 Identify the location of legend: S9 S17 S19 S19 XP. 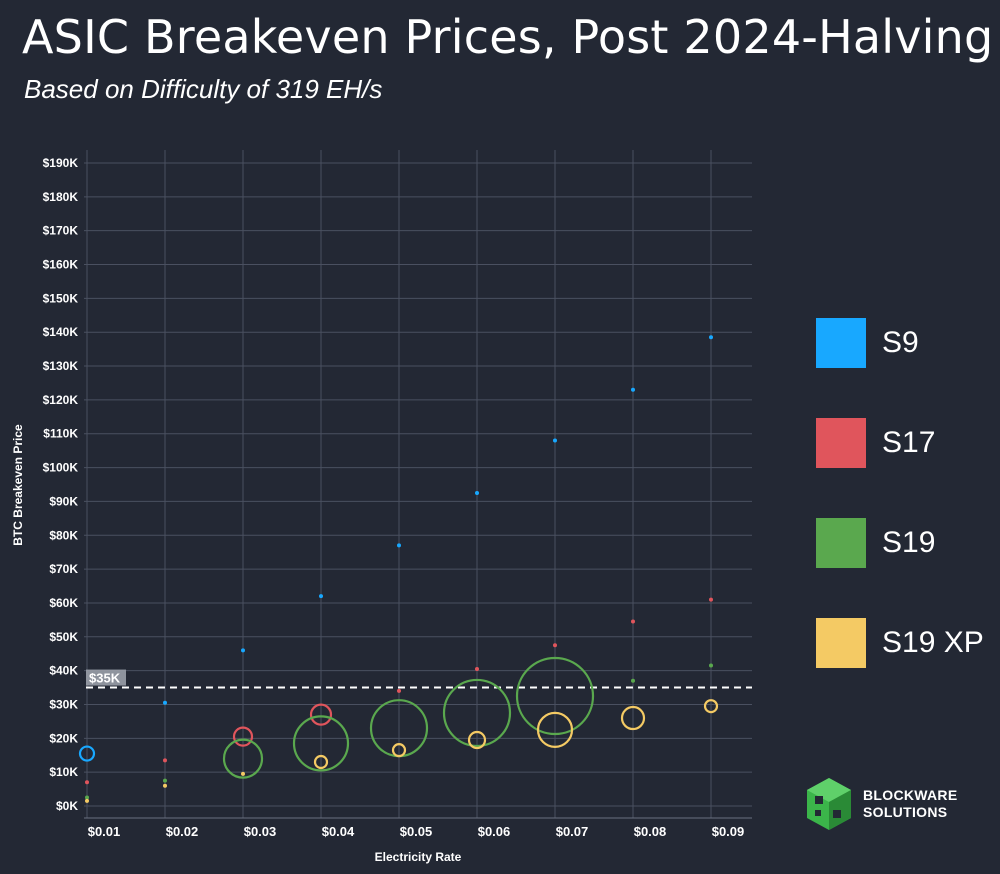
(900, 518).